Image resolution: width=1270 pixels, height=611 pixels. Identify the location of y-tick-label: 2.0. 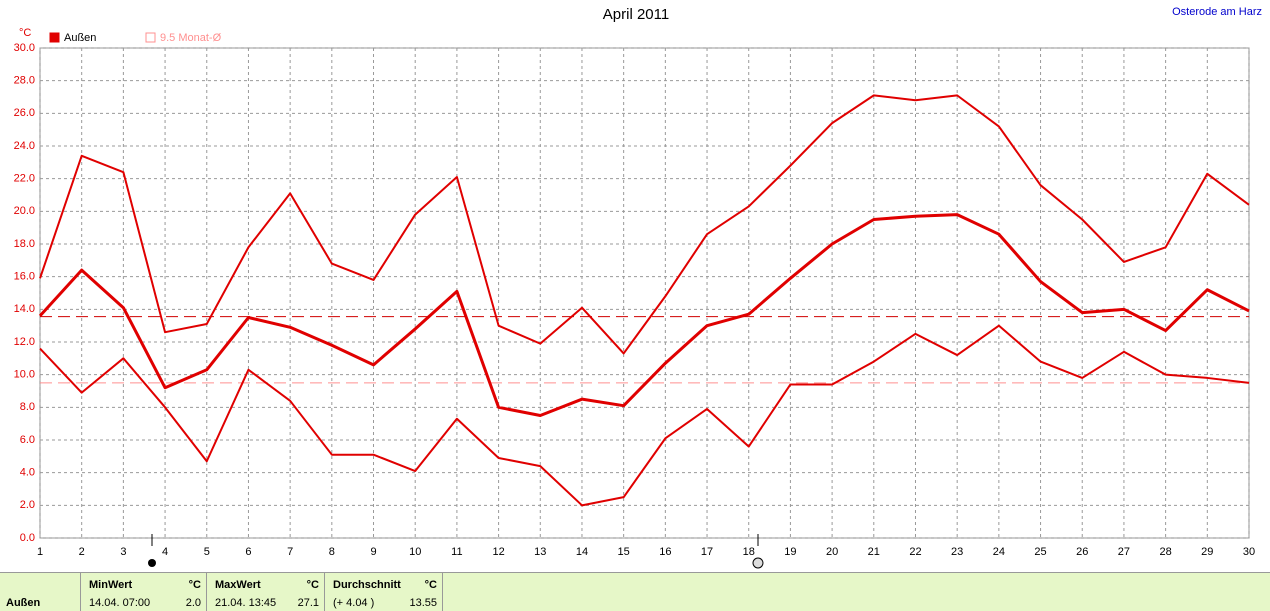
(27, 505).